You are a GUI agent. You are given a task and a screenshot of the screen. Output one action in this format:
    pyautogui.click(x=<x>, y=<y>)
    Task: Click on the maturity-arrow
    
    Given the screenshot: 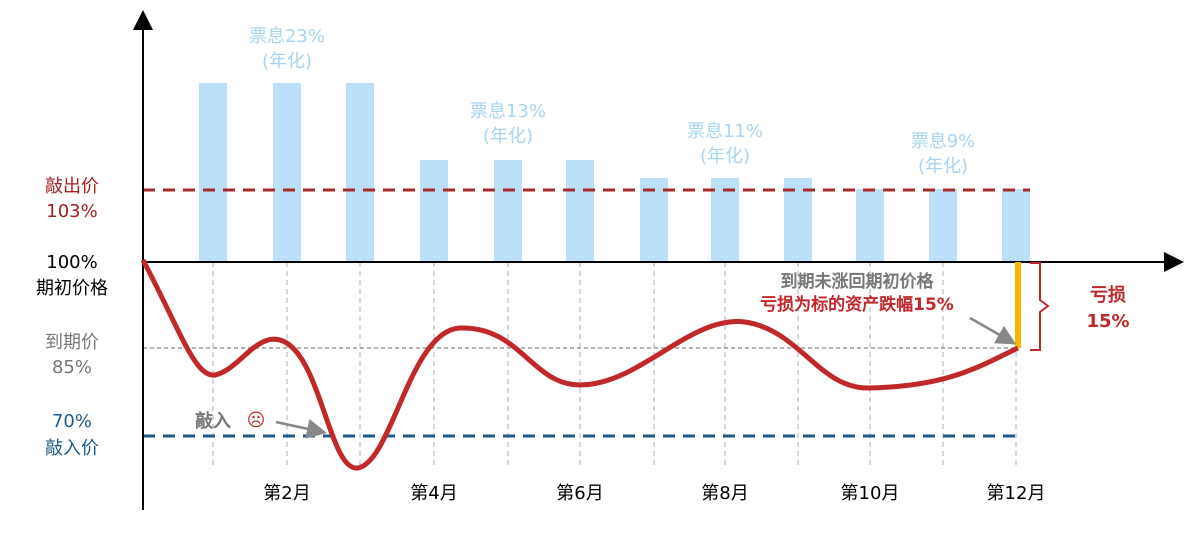 What is the action you would take?
    pyautogui.click(x=993, y=330)
    